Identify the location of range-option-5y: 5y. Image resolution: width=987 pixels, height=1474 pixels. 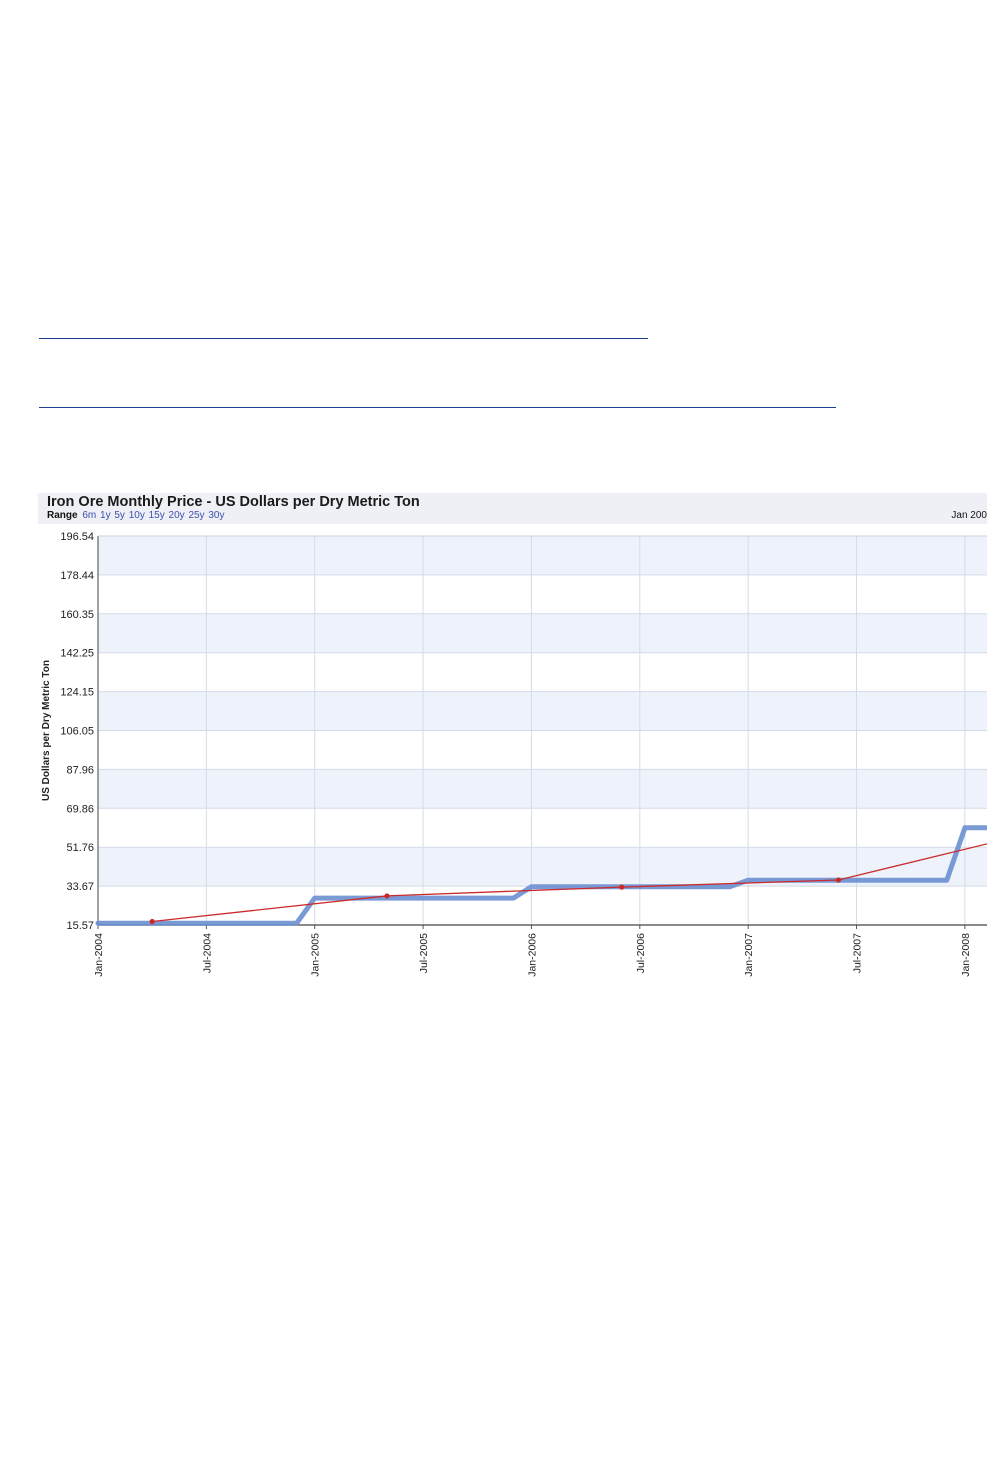
(119, 515).